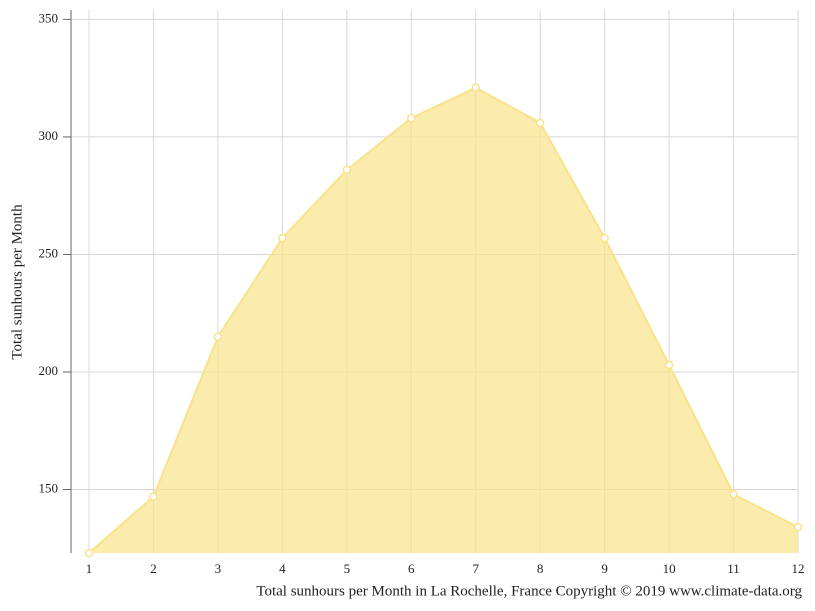 The height and width of the screenshot is (611, 815). Describe the element at coordinates (49, 252) in the screenshot. I see `y-tick-label: 250` at that location.